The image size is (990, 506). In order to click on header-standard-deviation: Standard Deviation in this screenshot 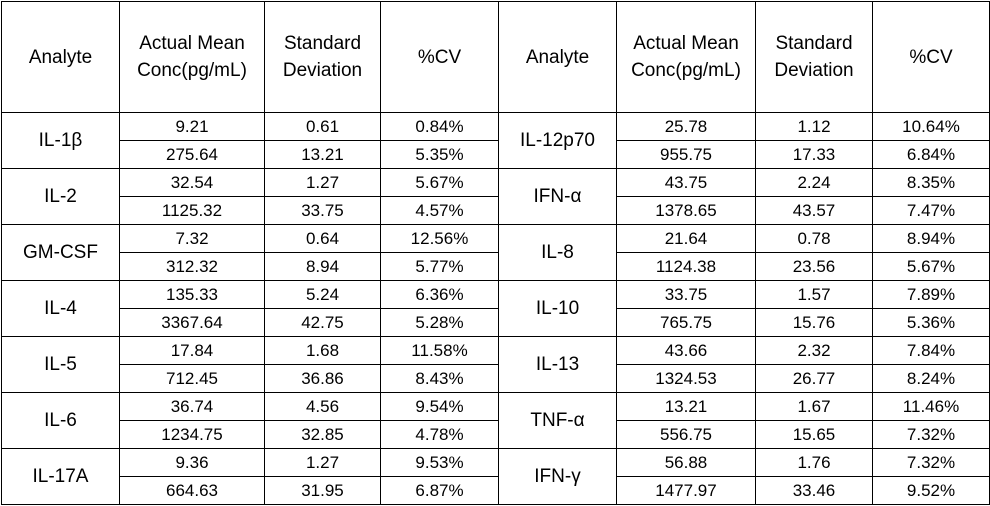, I will do `click(322, 57)`.